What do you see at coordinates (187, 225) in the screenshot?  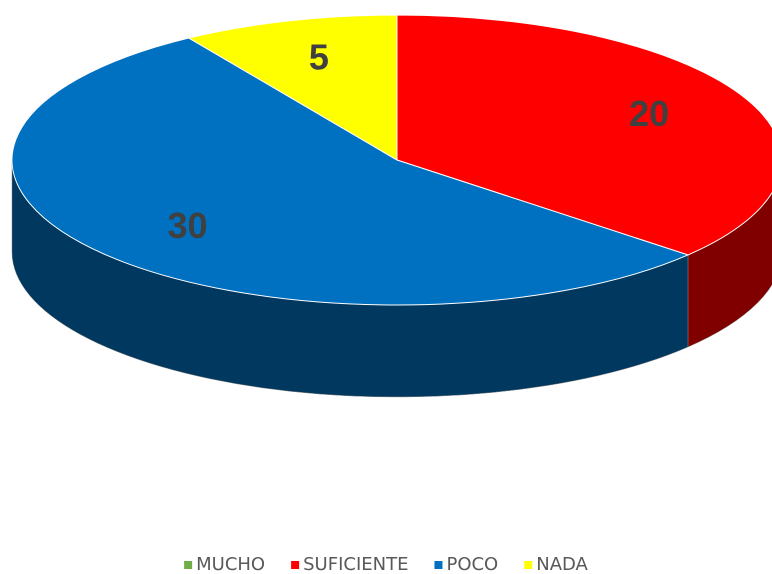 I see `data-label: 30` at bounding box center [187, 225].